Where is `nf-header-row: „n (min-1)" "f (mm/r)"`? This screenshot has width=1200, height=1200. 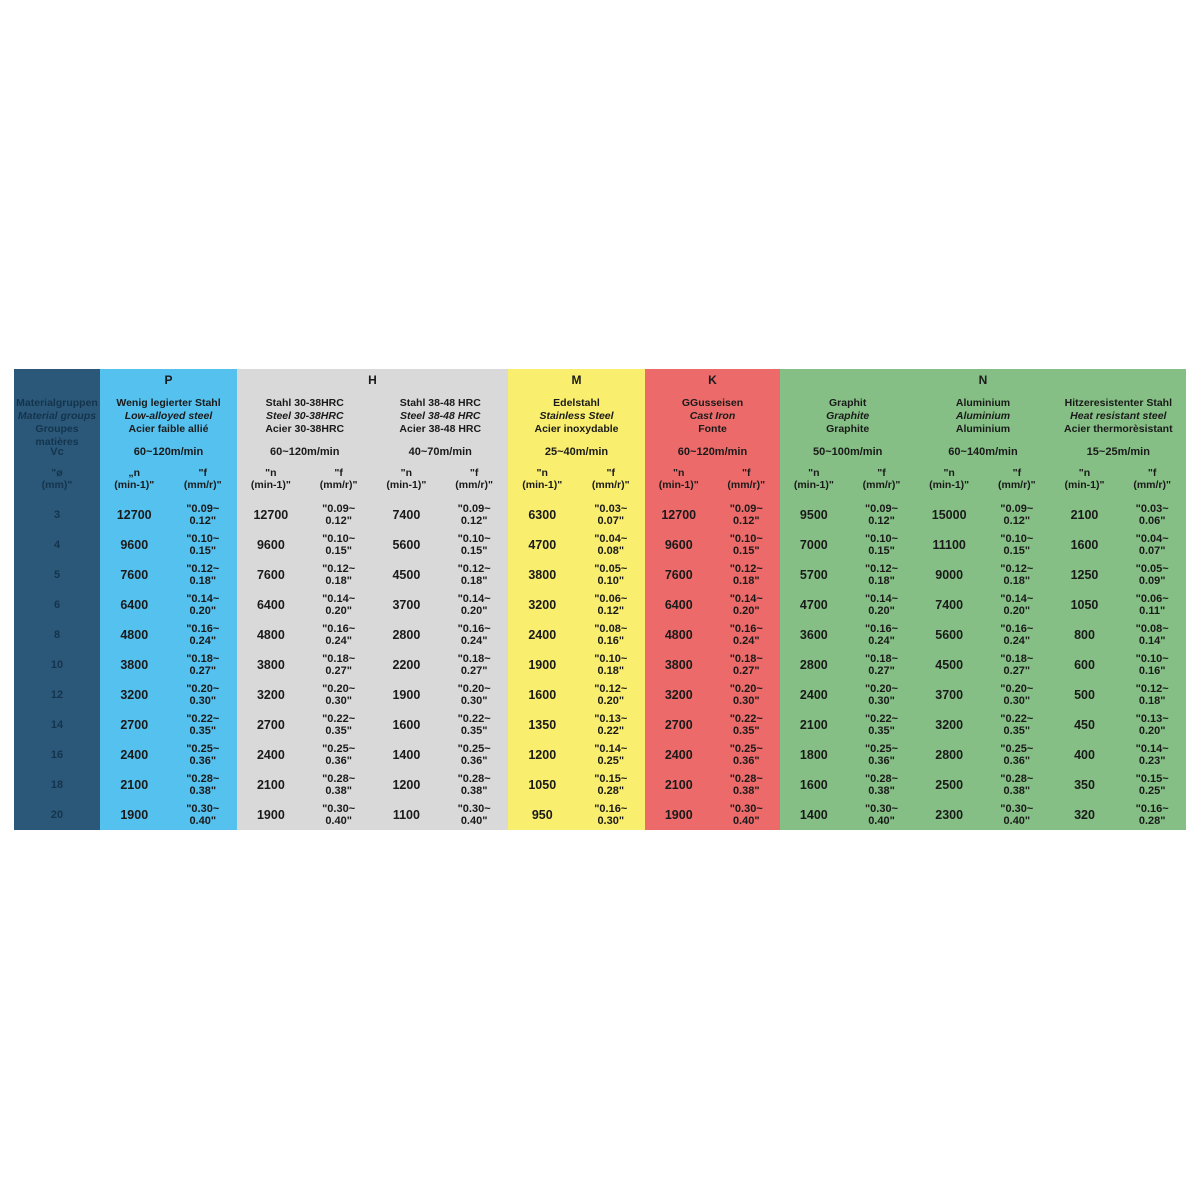
nf-header-row: „n (min-1)" "f (mm/r)" is located at coordinates (168, 481).